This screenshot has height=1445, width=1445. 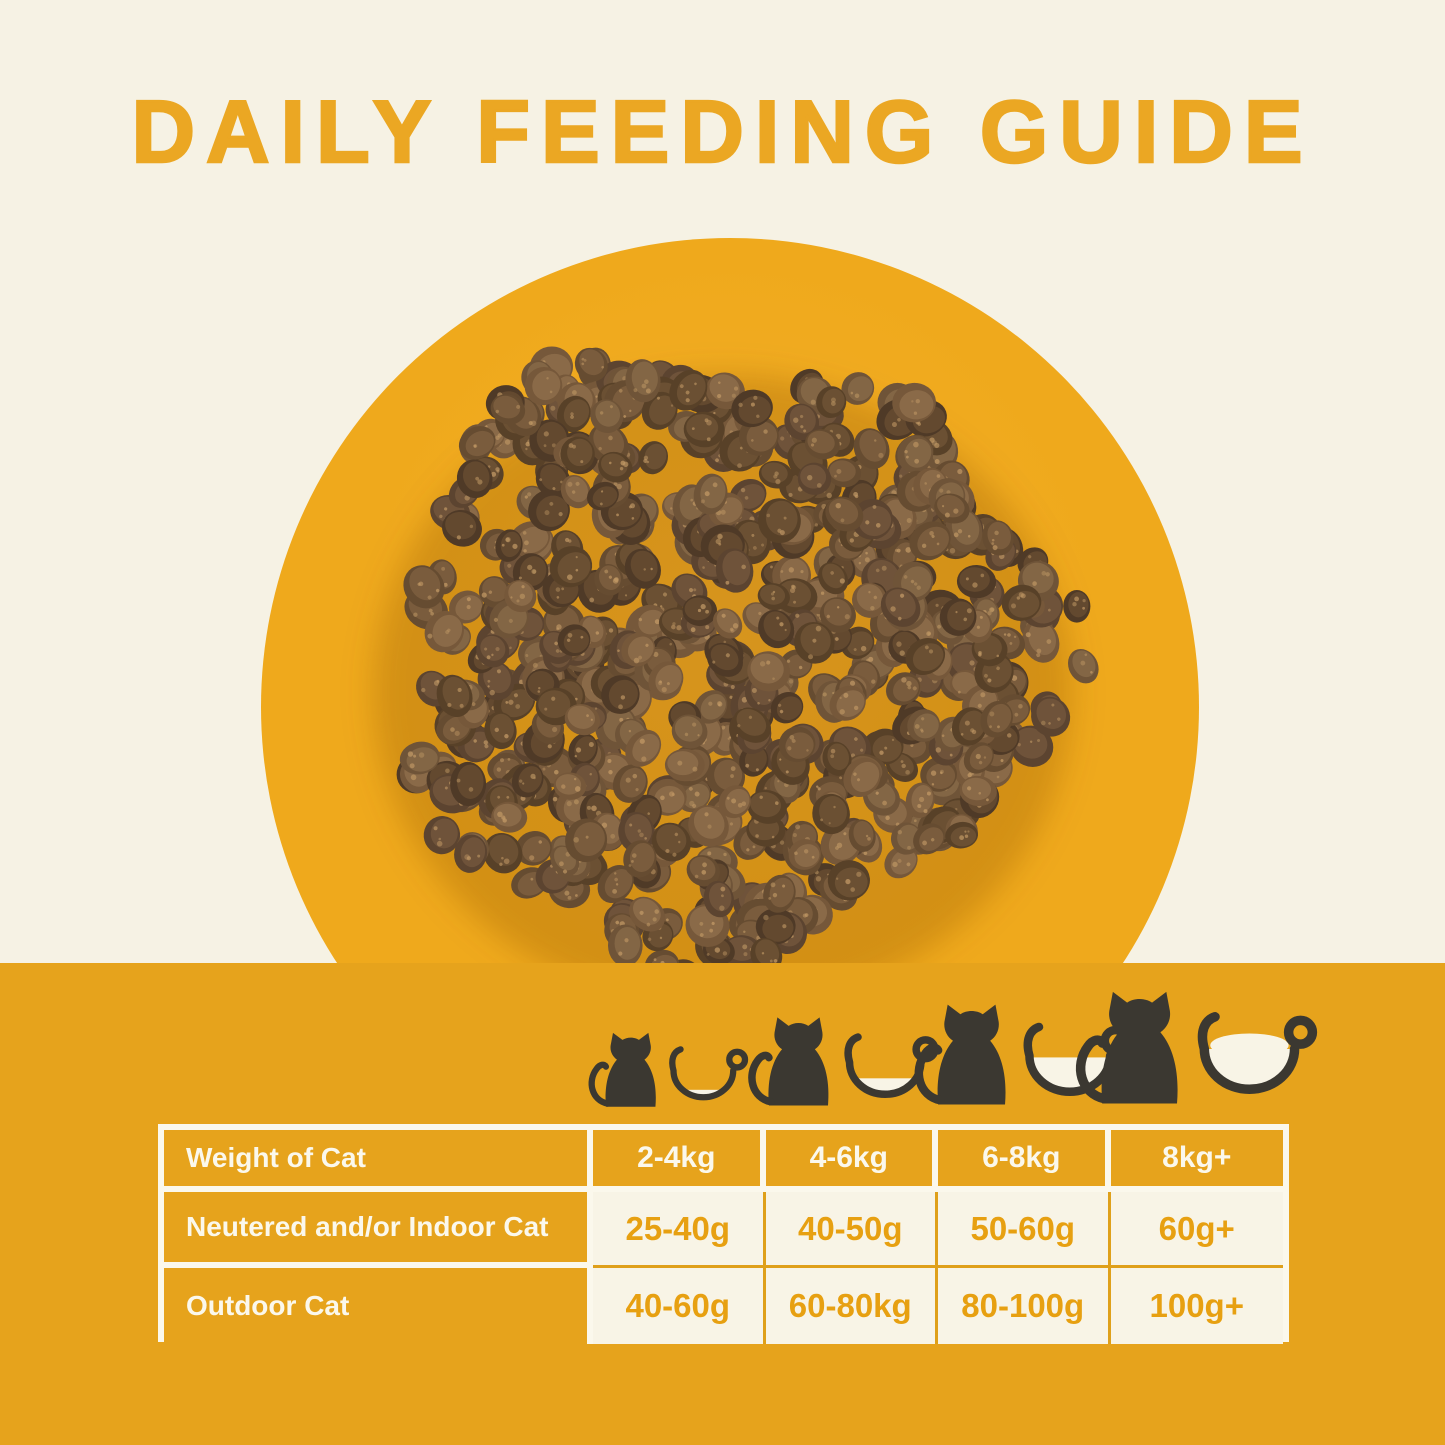 What do you see at coordinates (378, 1306) in the screenshot?
I see `row-label-outdoor-cat: Outdoor Cat` at bounding box center [378, 1306].